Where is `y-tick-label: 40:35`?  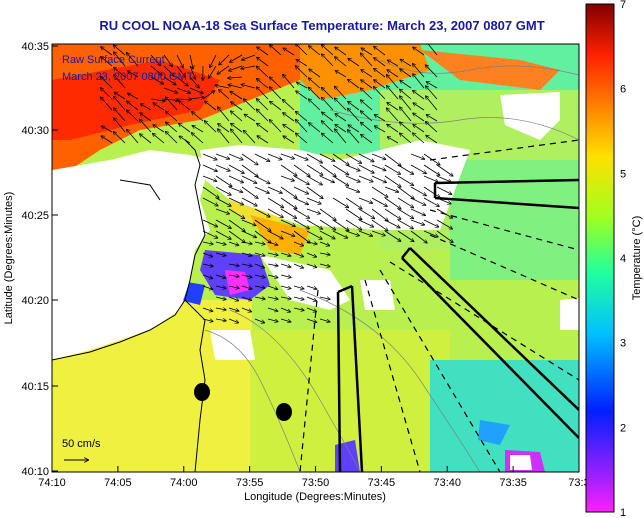 y-tick-label: 40:35 is located at coordinates (35, 47).